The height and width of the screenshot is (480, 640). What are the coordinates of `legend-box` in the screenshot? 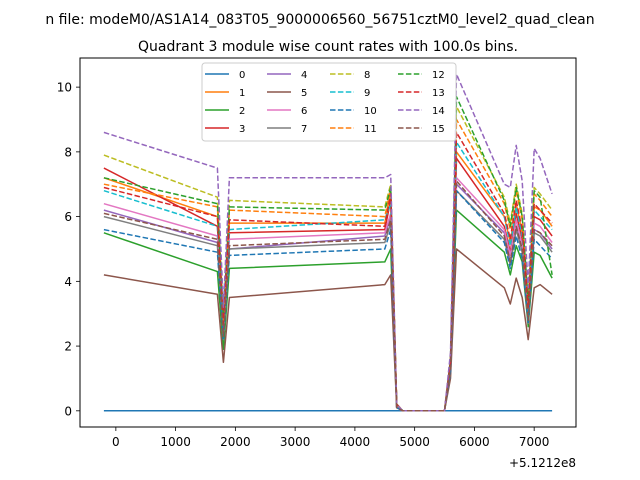 It's located at (329, 102).